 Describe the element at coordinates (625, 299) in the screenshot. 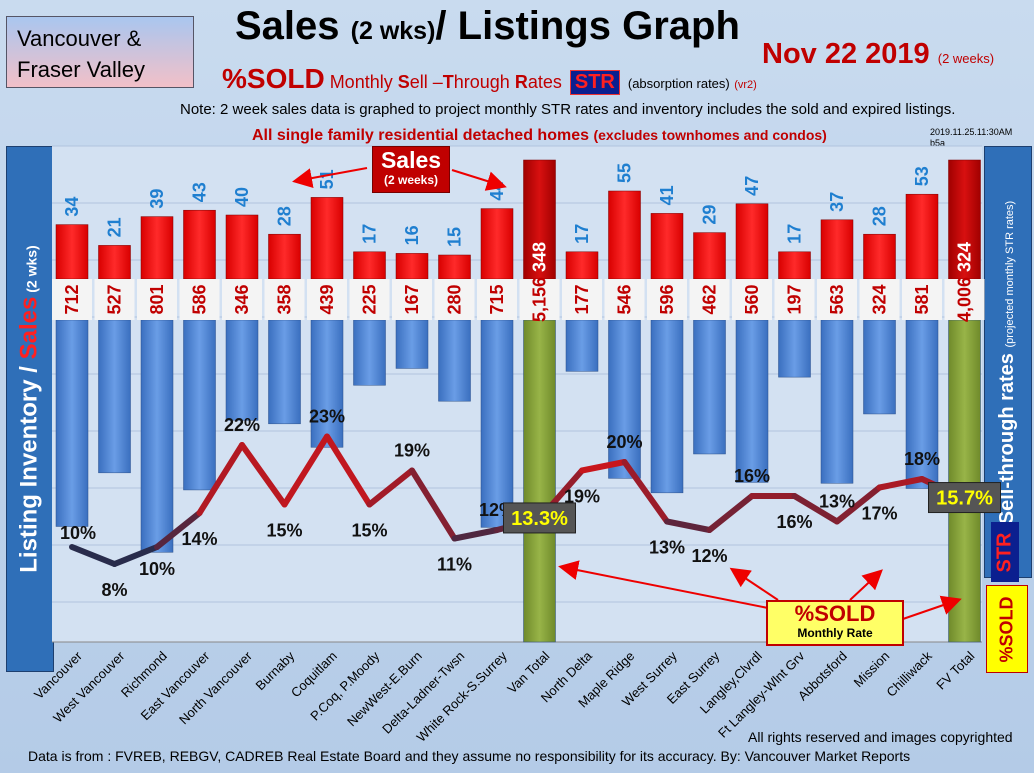

I see `inventory-label-13: 546` at that location.